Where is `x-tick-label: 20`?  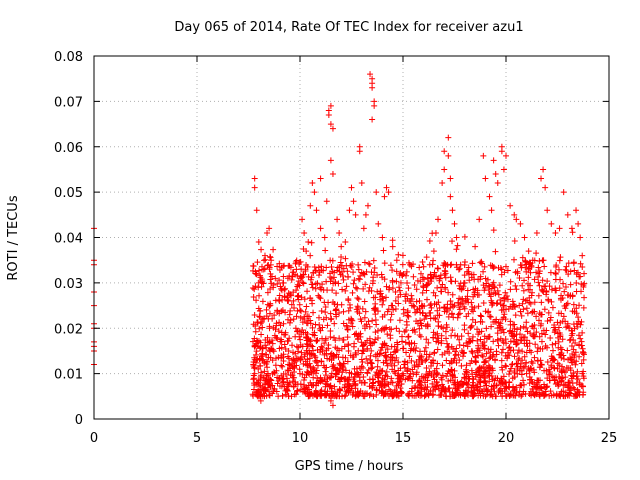
x-tick-label: 20 is located at coordinates (506, 438).